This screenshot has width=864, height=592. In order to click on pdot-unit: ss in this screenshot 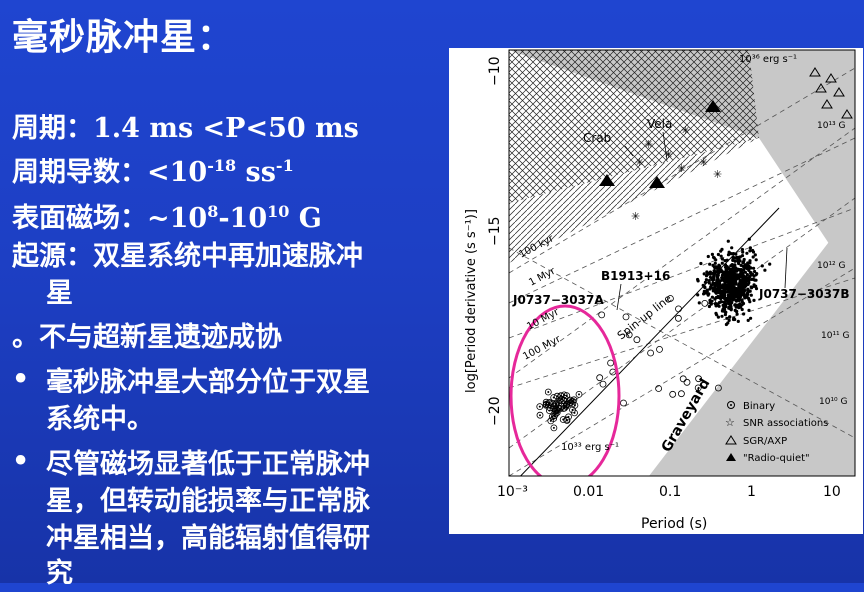, I will do `click(256, 172)`.